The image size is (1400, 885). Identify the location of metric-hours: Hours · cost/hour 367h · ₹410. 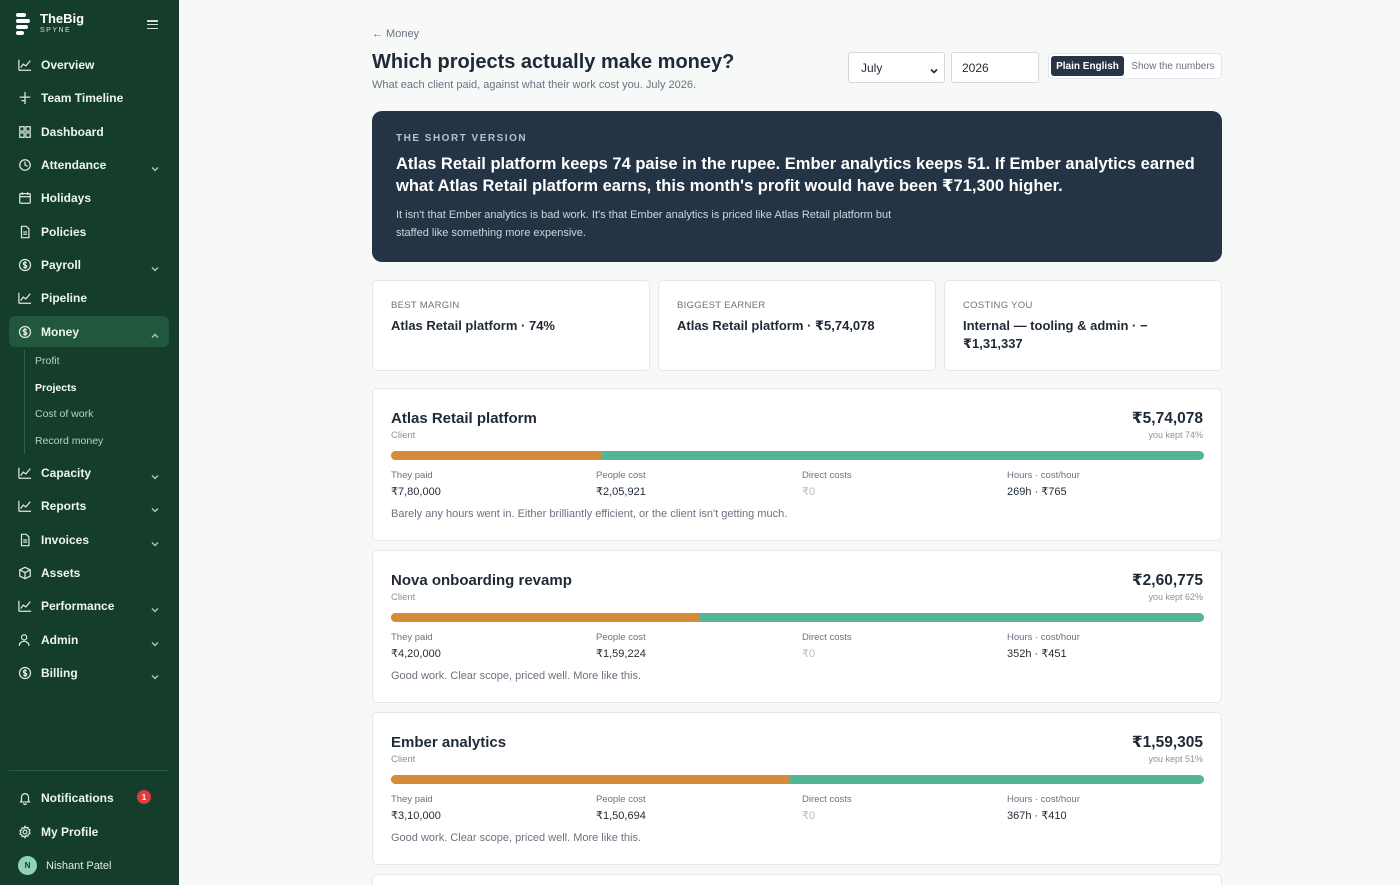
(1043, 809).